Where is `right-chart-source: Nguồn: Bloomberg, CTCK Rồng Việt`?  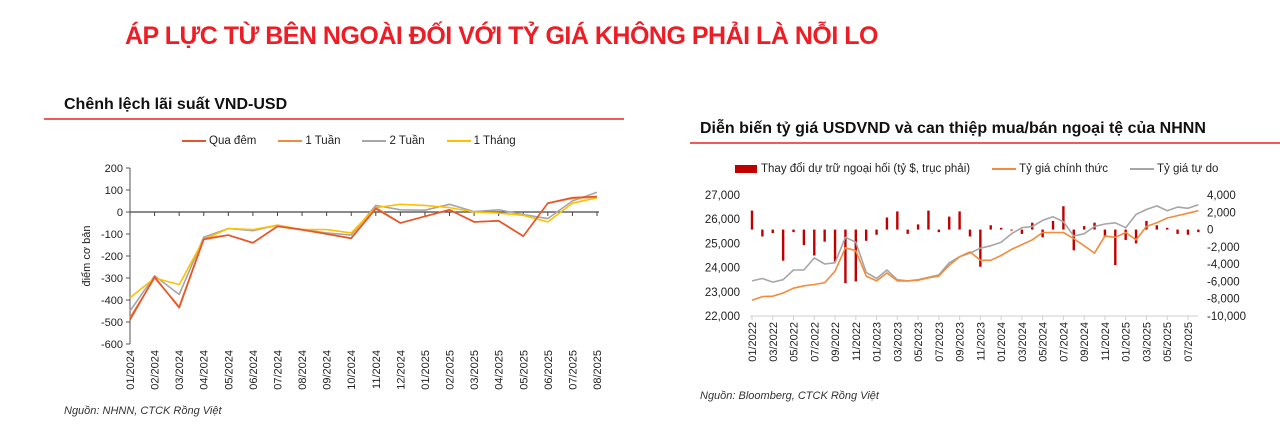
right-chart-source: Nguồn: Bloomberg, CTCK Rồng Việt is located at coordinates (789, 396).